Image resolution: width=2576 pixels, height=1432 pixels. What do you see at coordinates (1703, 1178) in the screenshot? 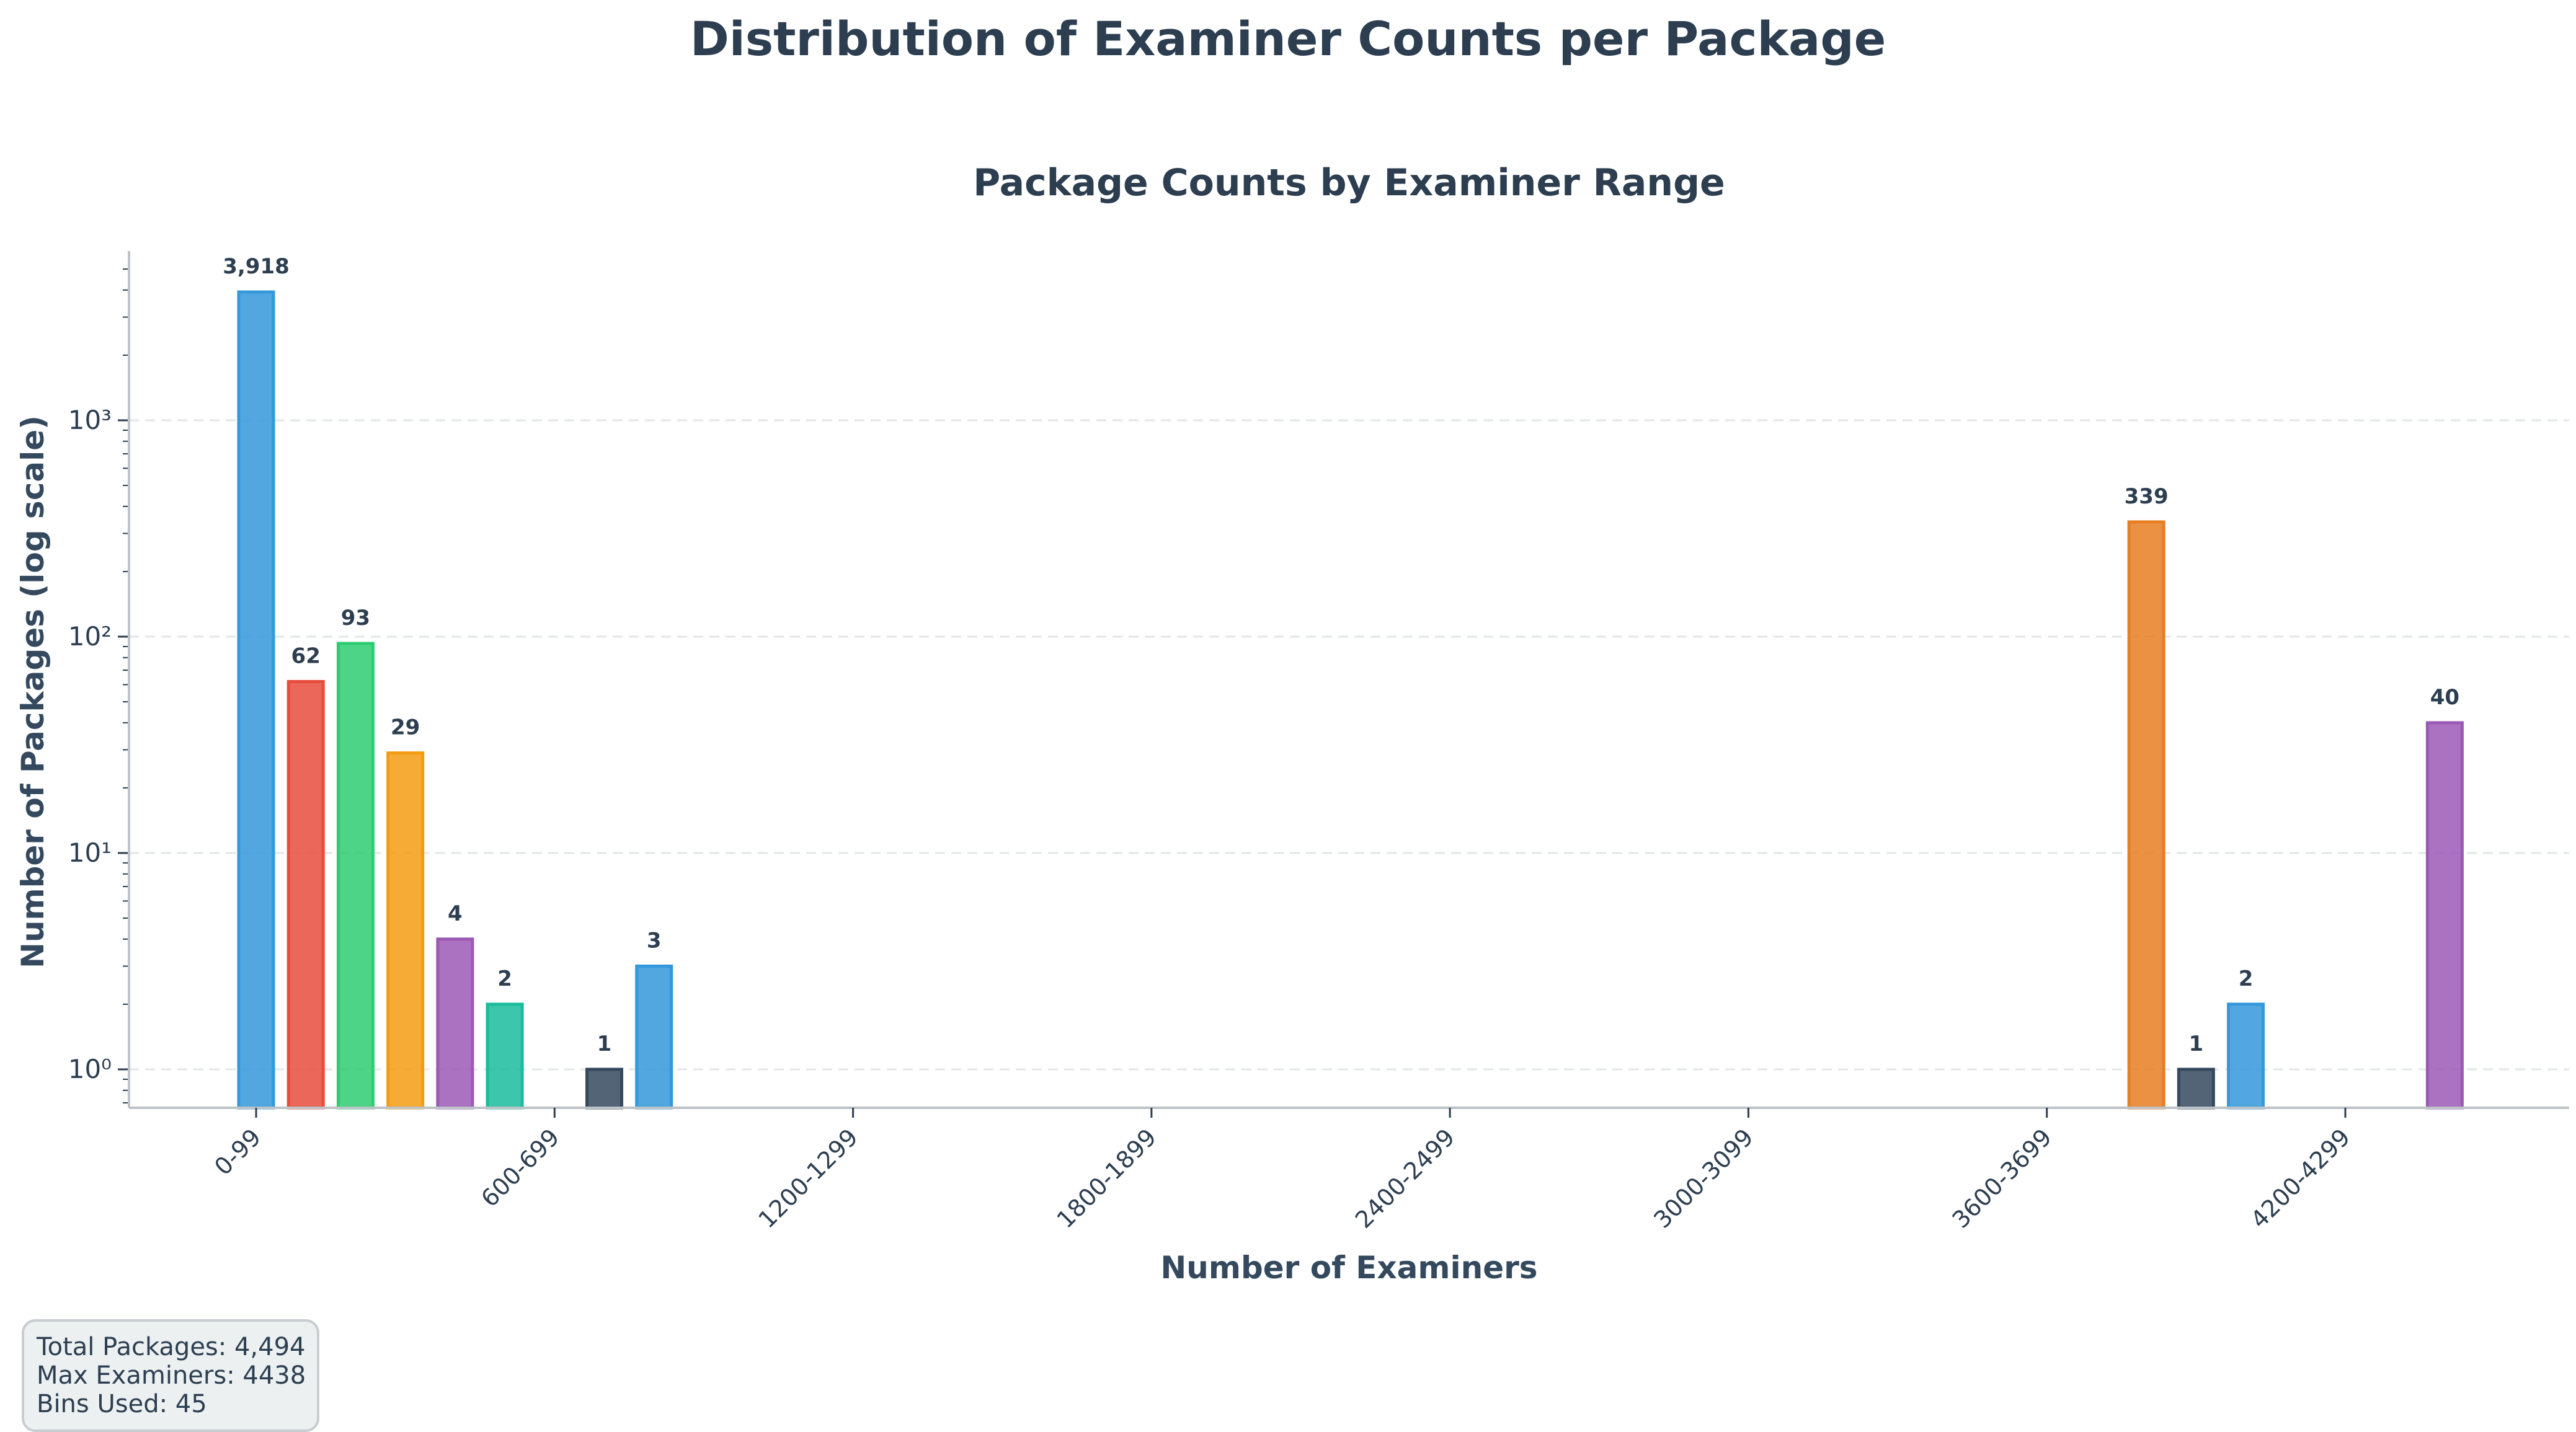
I see `x-tick-label: 3000-3099` at bounding box center [1703, 1178].